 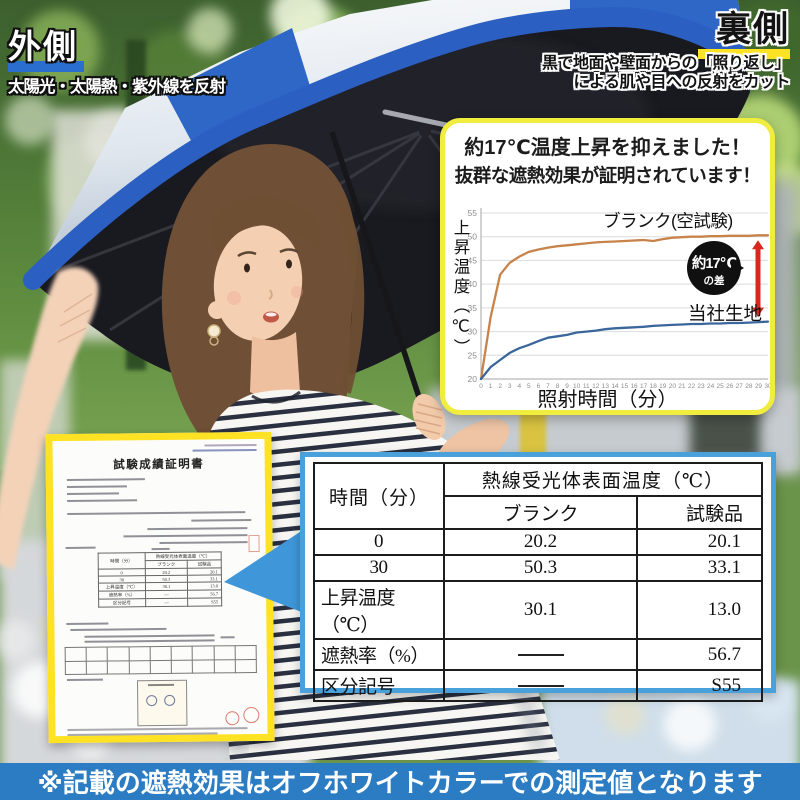 What do you see at coordinates (586, 386) in the screenshot?
I see `x-tick-label: 11` at bounding box center [586, 386].